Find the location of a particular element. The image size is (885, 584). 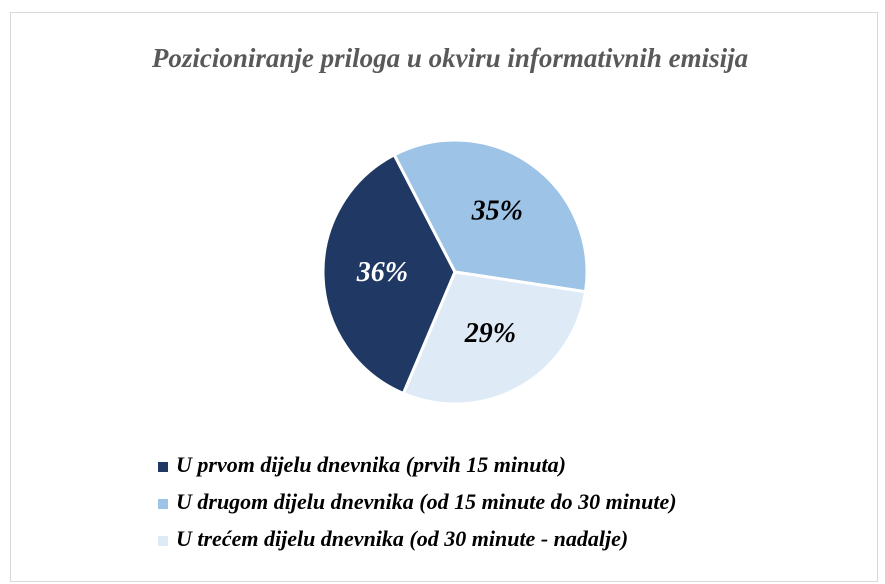

data-label: 36% is located at coordinates (382, 272).